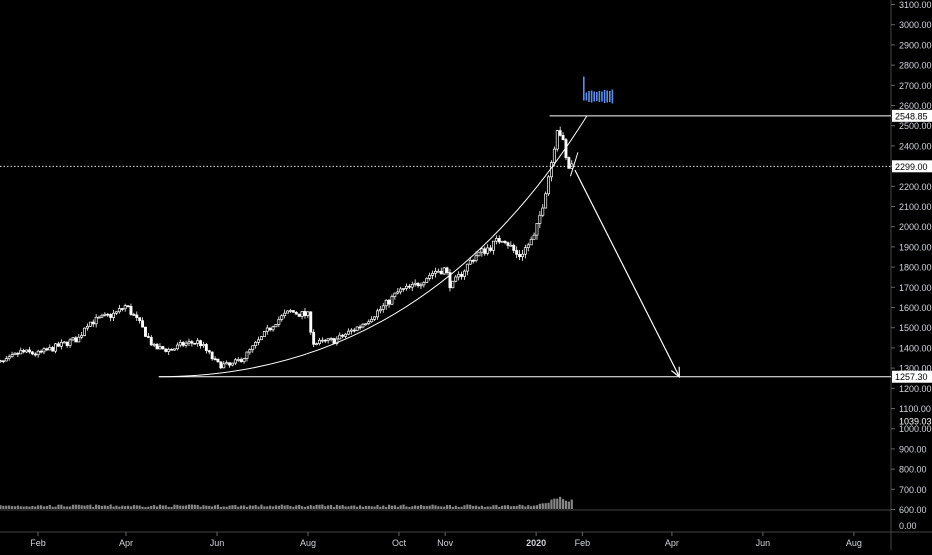  I want to click on price-tick-label: 1600.00, so click(915, 308).